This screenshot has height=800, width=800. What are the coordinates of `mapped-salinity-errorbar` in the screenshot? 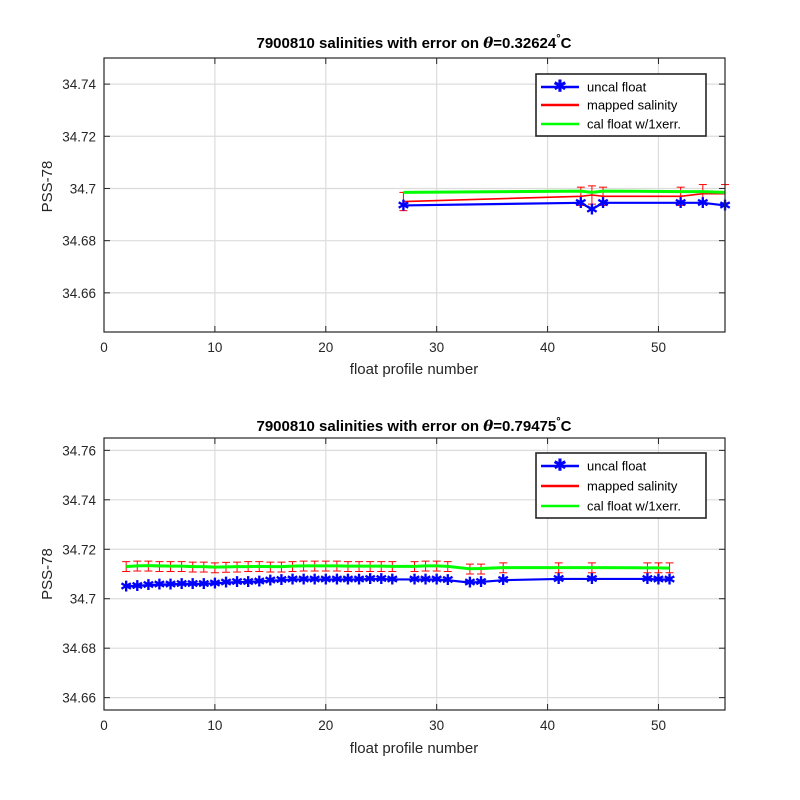 It's located at (591, 195).